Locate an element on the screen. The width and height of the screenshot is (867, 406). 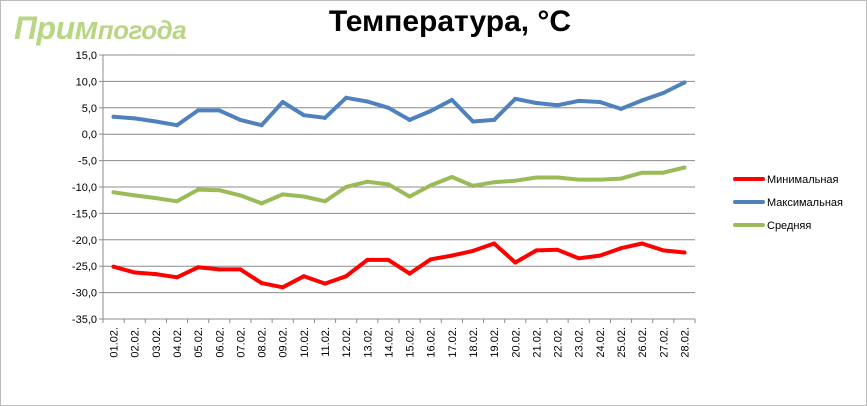
x-tick-label: 02.02. is located at coordinates (136, 342).